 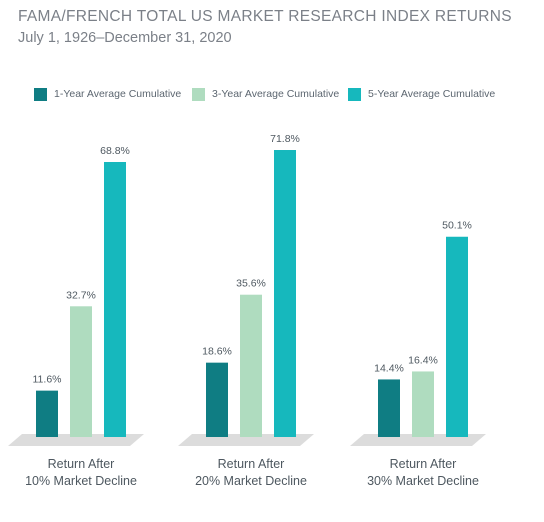 I want to click on category-label: 30% Market Decline, so click(x=423, y=481).